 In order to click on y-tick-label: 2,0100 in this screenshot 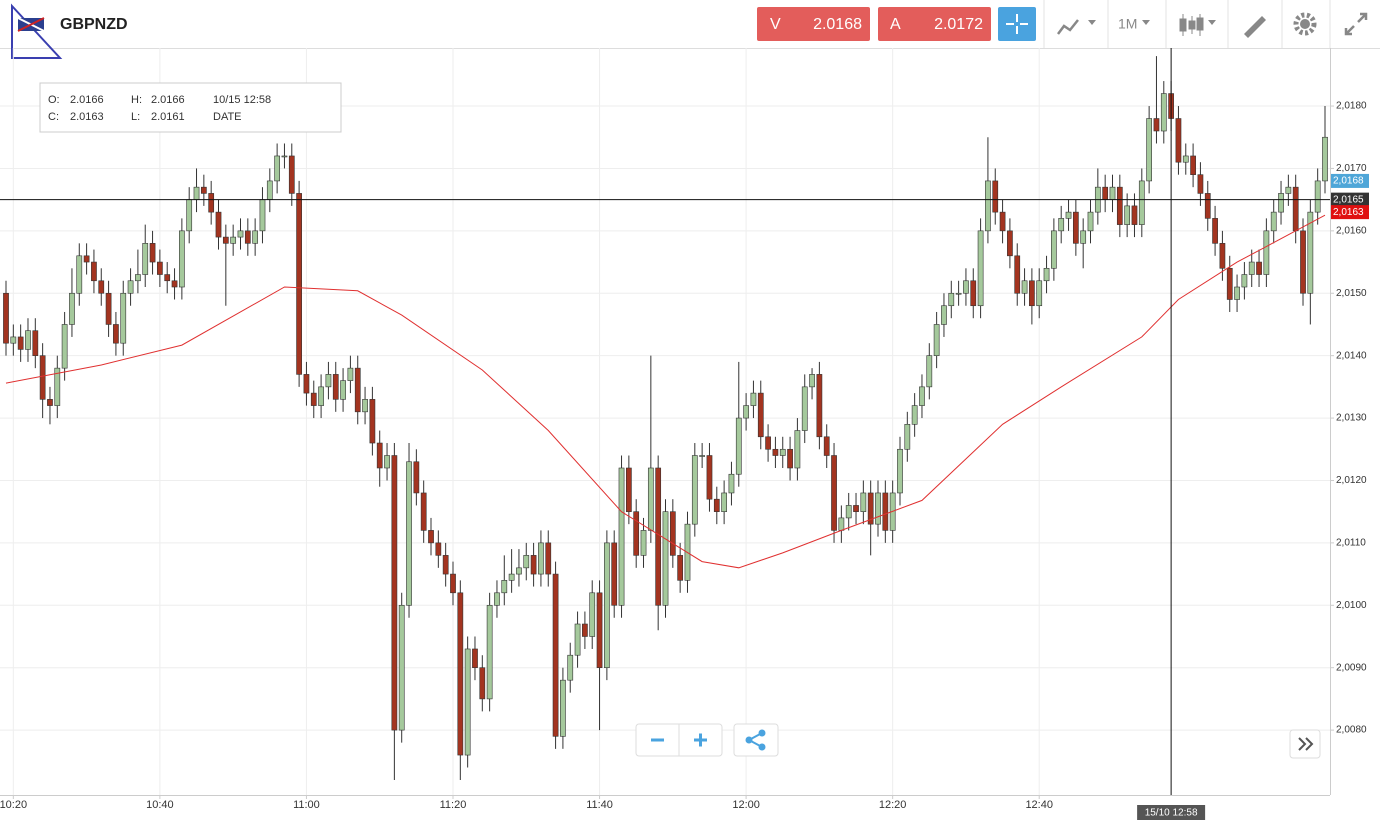, I will do `click(1351, 605)`.